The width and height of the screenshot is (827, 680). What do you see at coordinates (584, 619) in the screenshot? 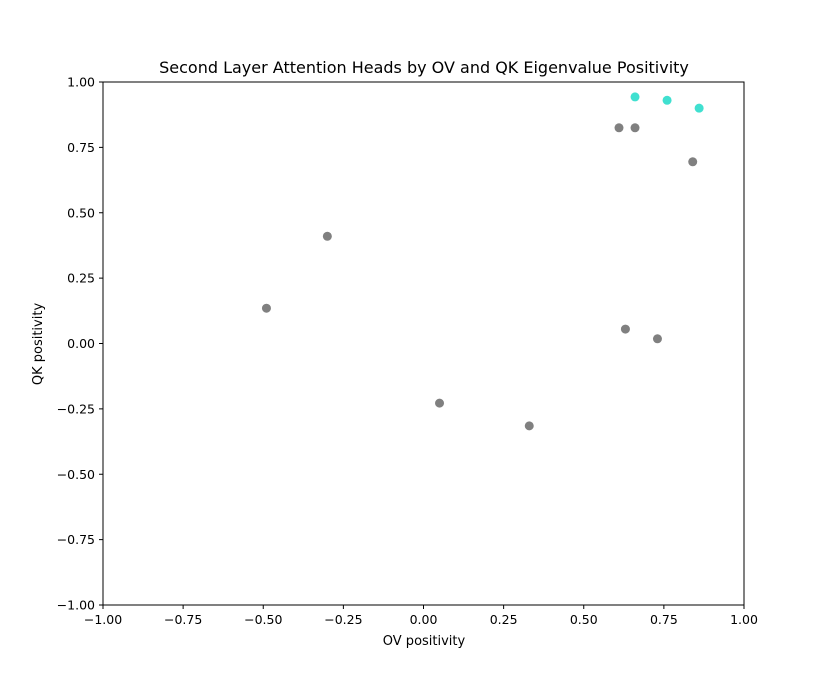
I see `x-tick-label: 0.50` at bounding box center [584, 619].